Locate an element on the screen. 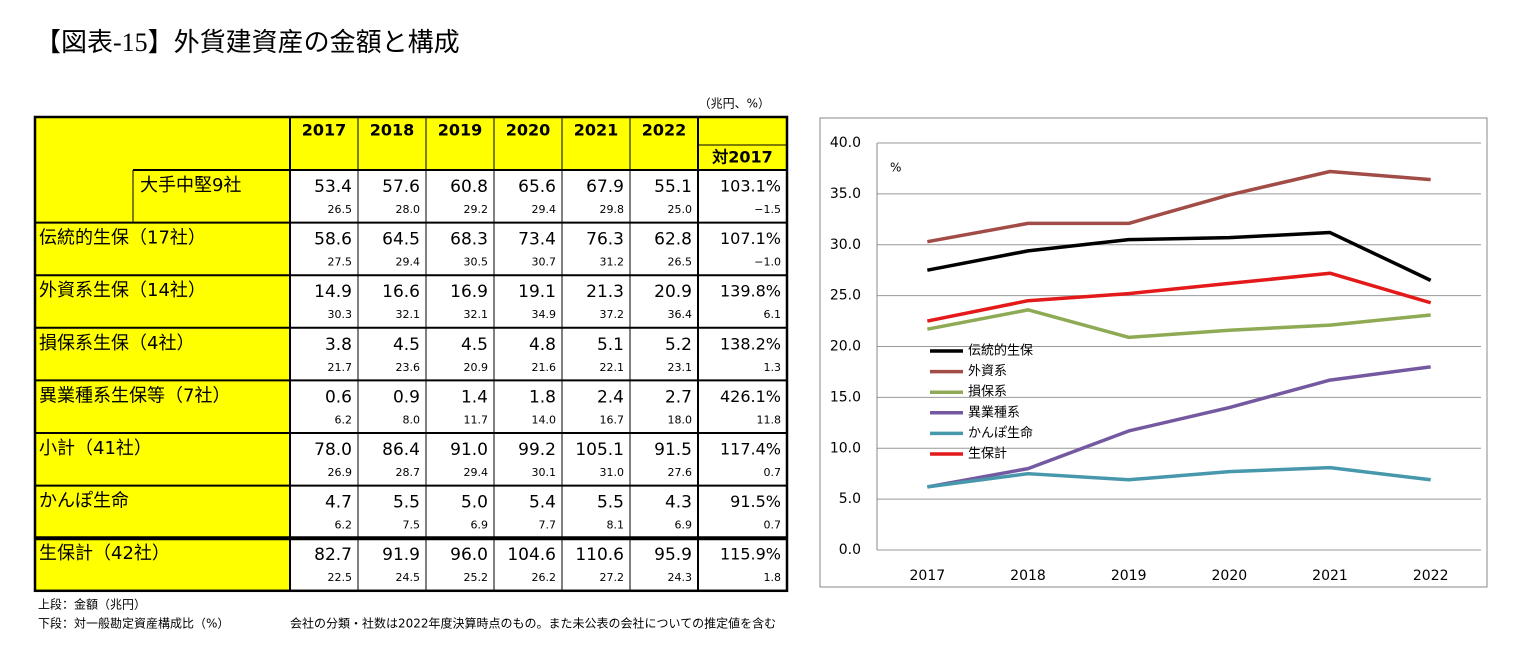 Image resolution: width=1523 pixels, height=656 pixels. share-cell: 14.0 is located at coordinates (544, 419).